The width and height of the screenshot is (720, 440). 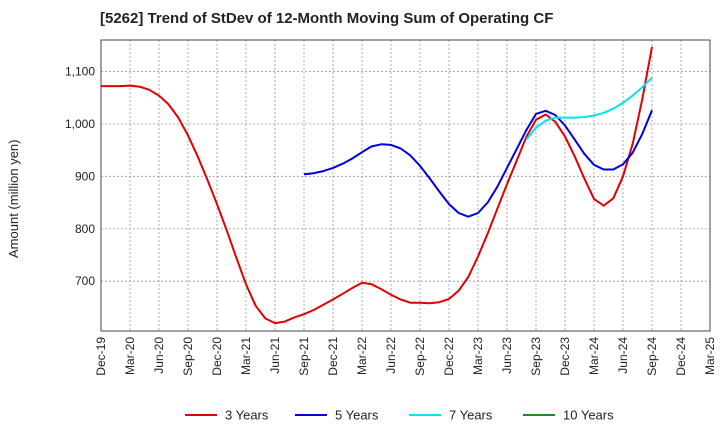 I want to click on x-tick-label: Mar-21, so click(x=246, y=356).